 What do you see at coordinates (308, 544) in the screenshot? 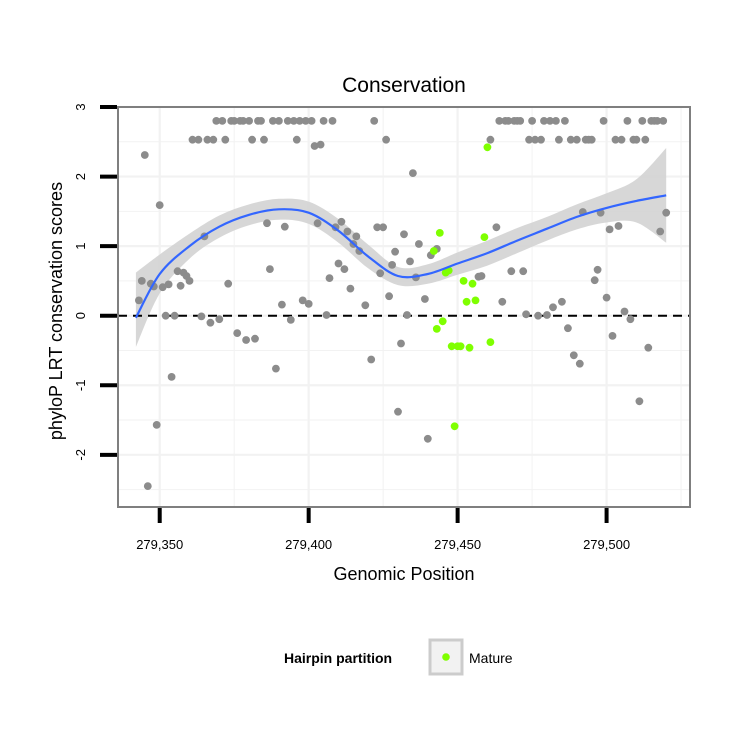
I see `x-tick-label: 279,400` at bounding box center [308, 544].